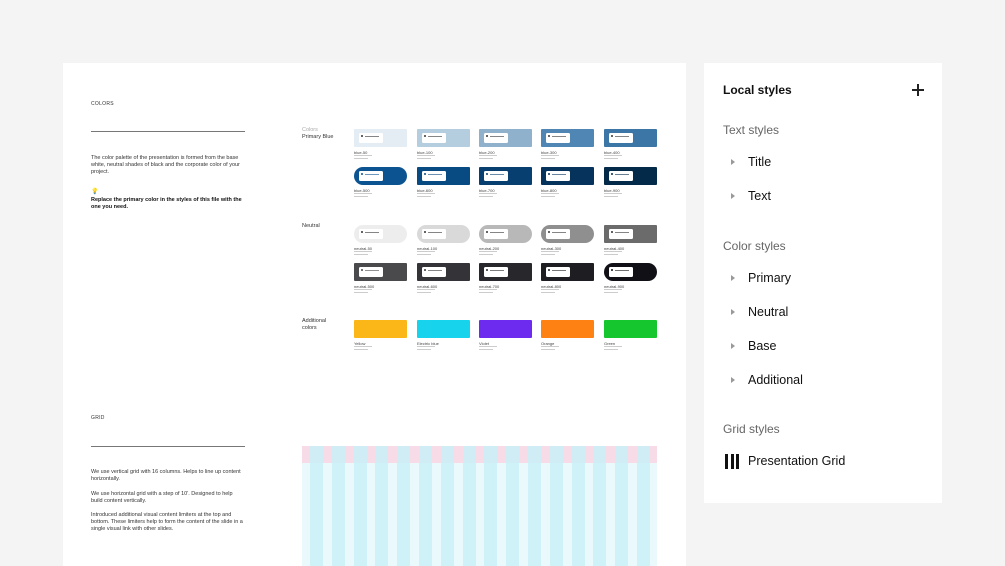 The height and width of the screenshot is (566, 1005). Describe the element at coordinates (823, 347) in the screenshot. I see `style-item-base: Base` at that location.